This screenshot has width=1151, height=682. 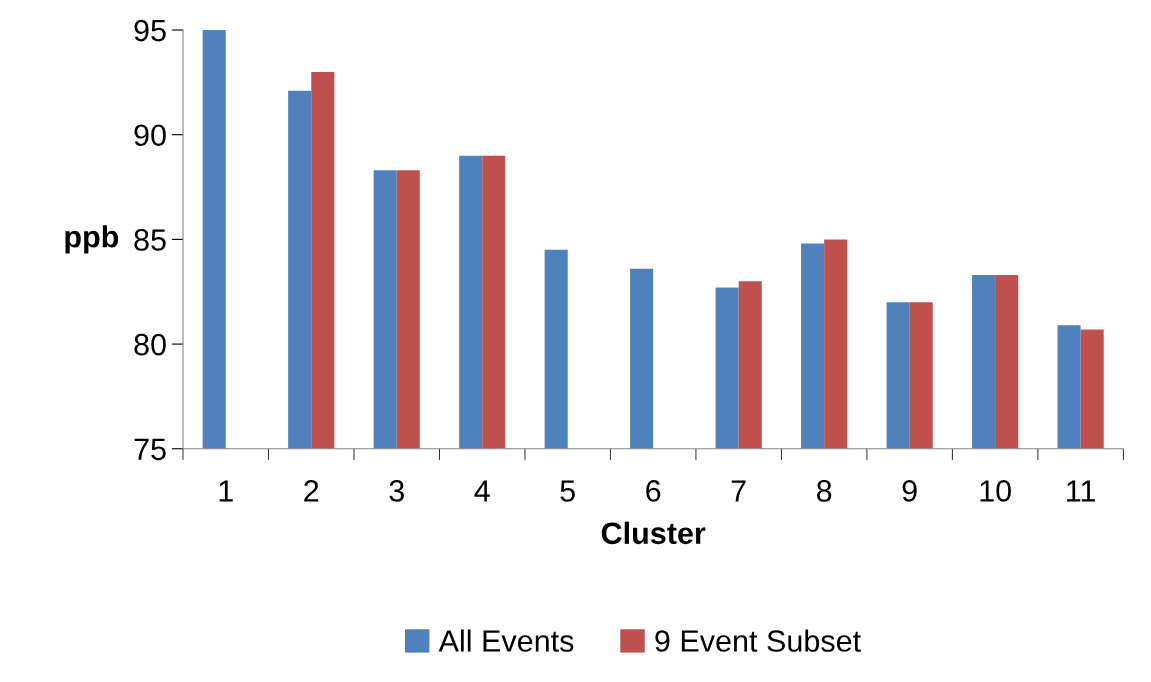 What do you see at coordinates (567, 491) in the screenshot?
I see `x-tick-label: 5` at bounding box center [567, 491].